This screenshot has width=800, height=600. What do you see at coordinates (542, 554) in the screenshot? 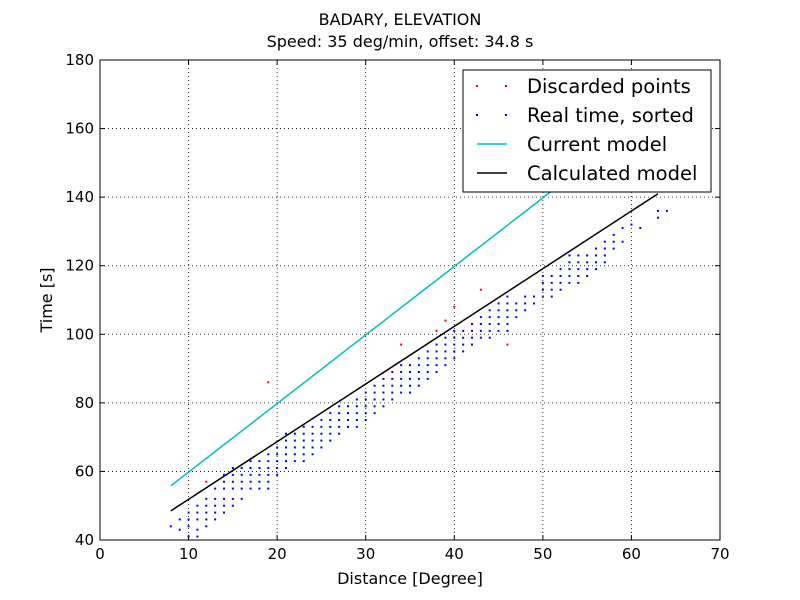
I see `x-tick-label: 50` at bounding box center [542, 554].